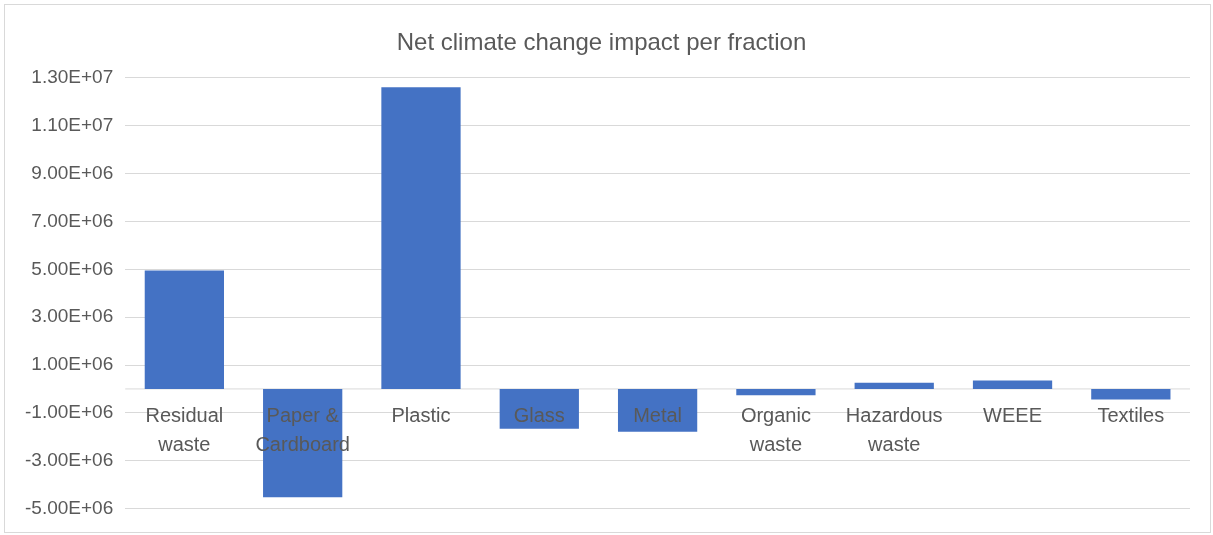 Image resolution: width=1213 pixels, height=535 pixels. I want to click on y-tick-label: 5.00E+06, so click(72, 268).